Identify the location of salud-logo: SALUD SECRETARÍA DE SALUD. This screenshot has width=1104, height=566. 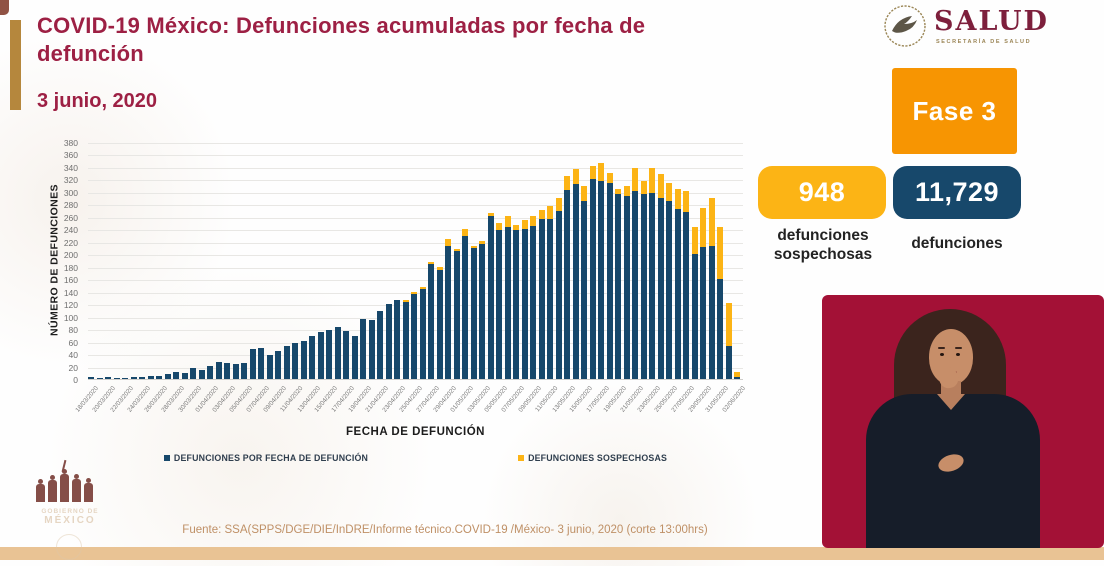
(987, 29).